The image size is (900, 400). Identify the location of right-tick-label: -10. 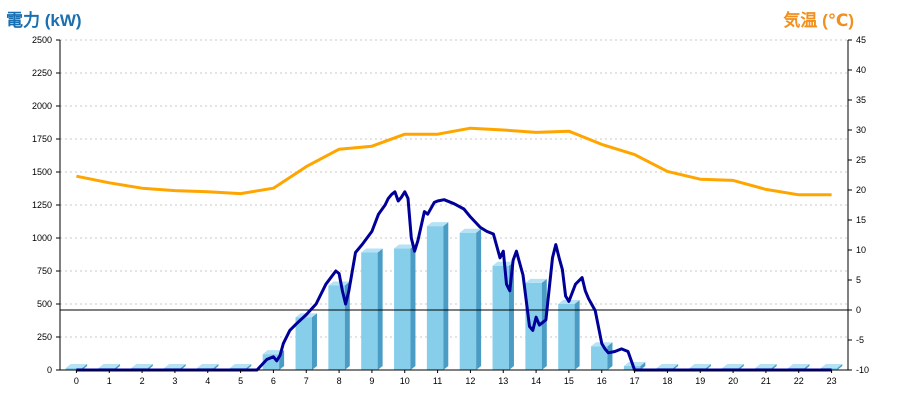
(862, 370).